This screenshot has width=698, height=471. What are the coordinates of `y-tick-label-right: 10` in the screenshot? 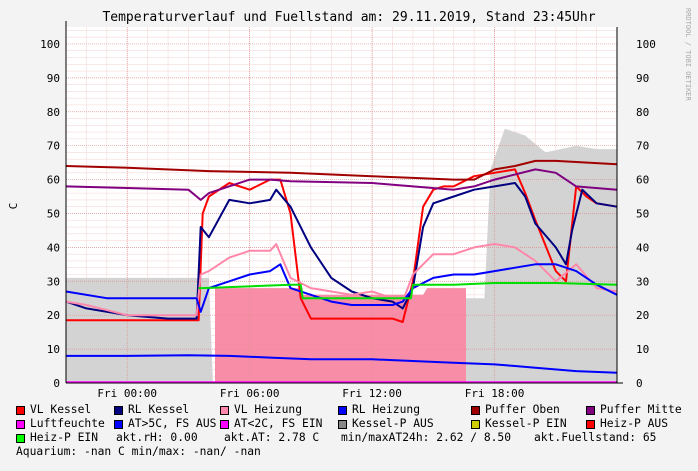 It's located at (642, 349).